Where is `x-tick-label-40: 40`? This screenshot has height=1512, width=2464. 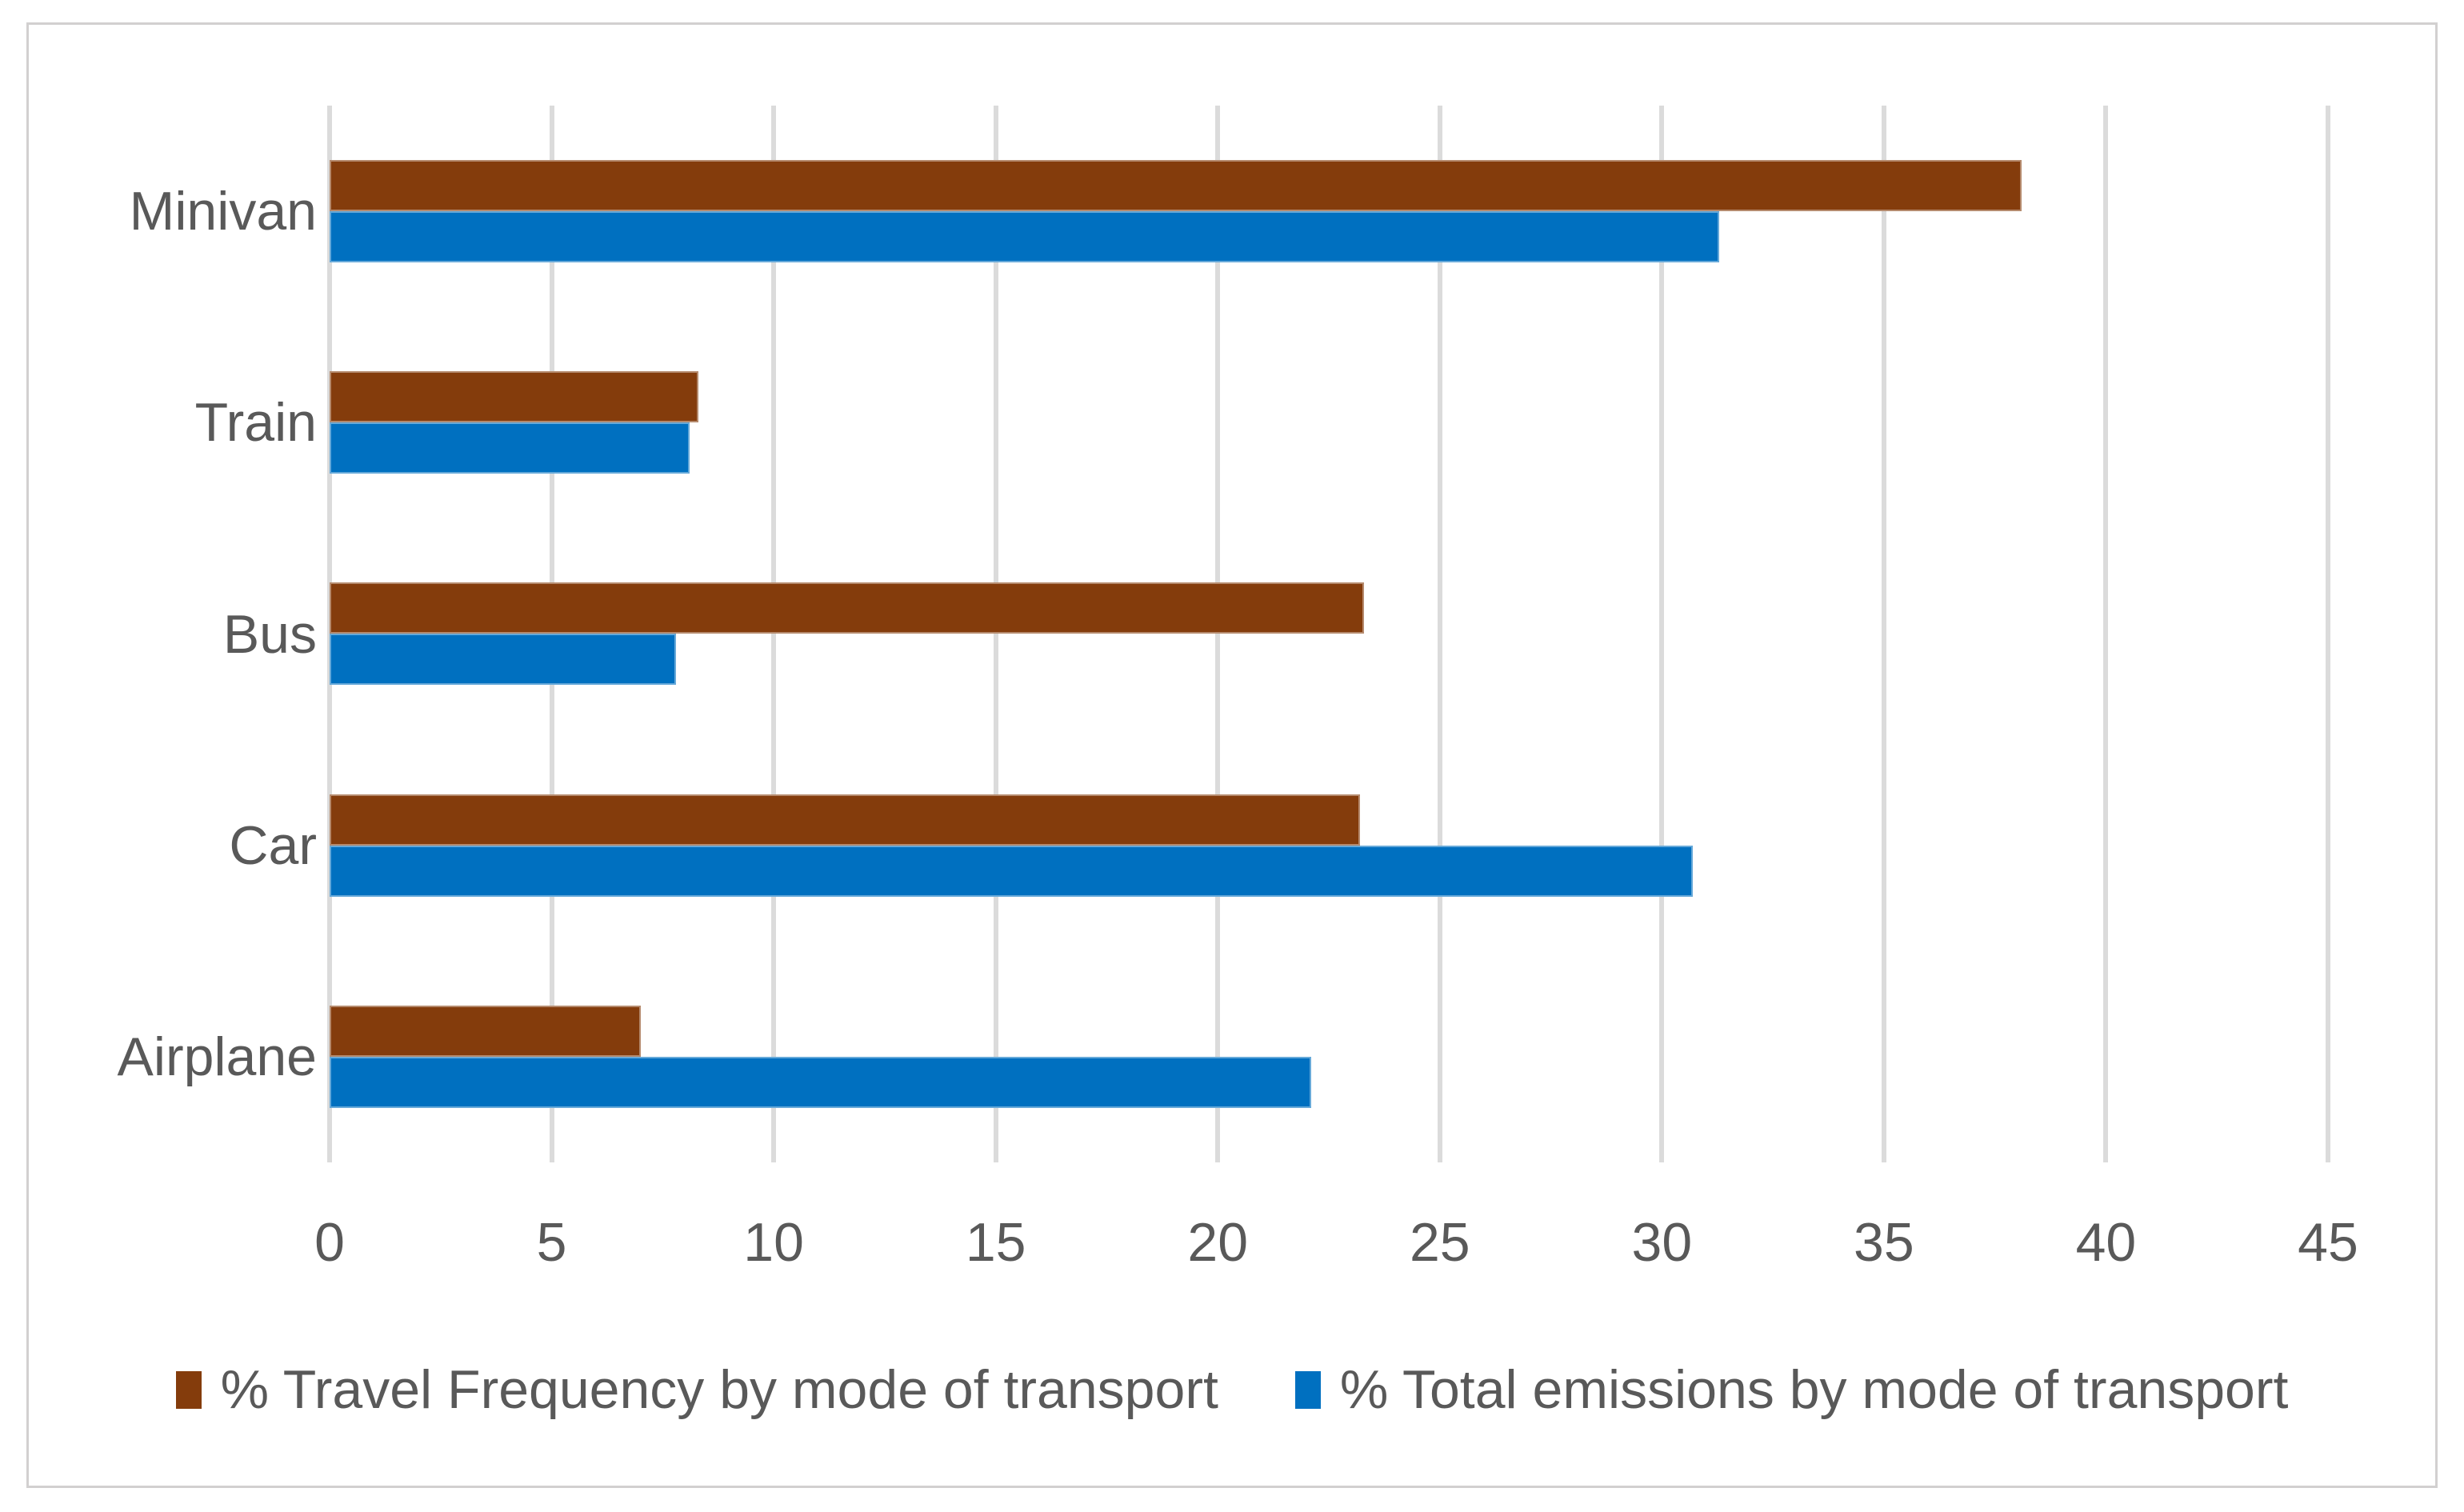
x-tick-label-40: 40 is located at coordinates (2106, 1242).